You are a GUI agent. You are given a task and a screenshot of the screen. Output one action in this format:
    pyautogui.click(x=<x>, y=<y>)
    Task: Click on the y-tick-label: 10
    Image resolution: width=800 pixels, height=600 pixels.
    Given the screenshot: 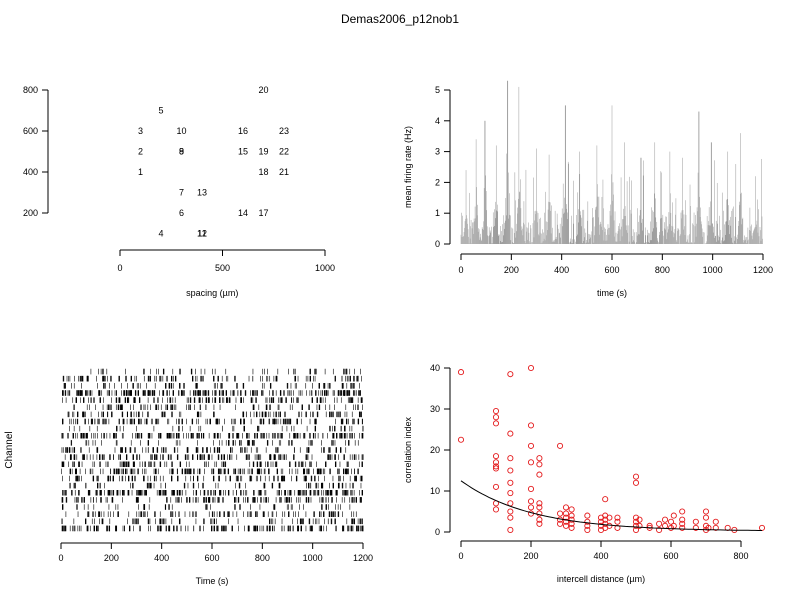 What is the action you would take?
    pyautogui.click(x=435, y=491)
    